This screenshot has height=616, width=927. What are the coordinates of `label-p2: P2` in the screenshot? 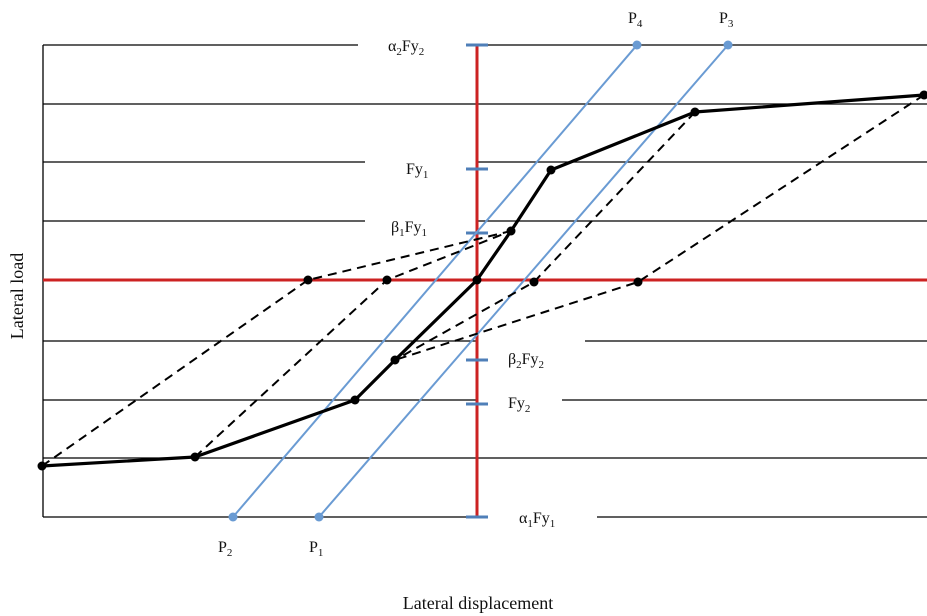 It's located at (225, 549).